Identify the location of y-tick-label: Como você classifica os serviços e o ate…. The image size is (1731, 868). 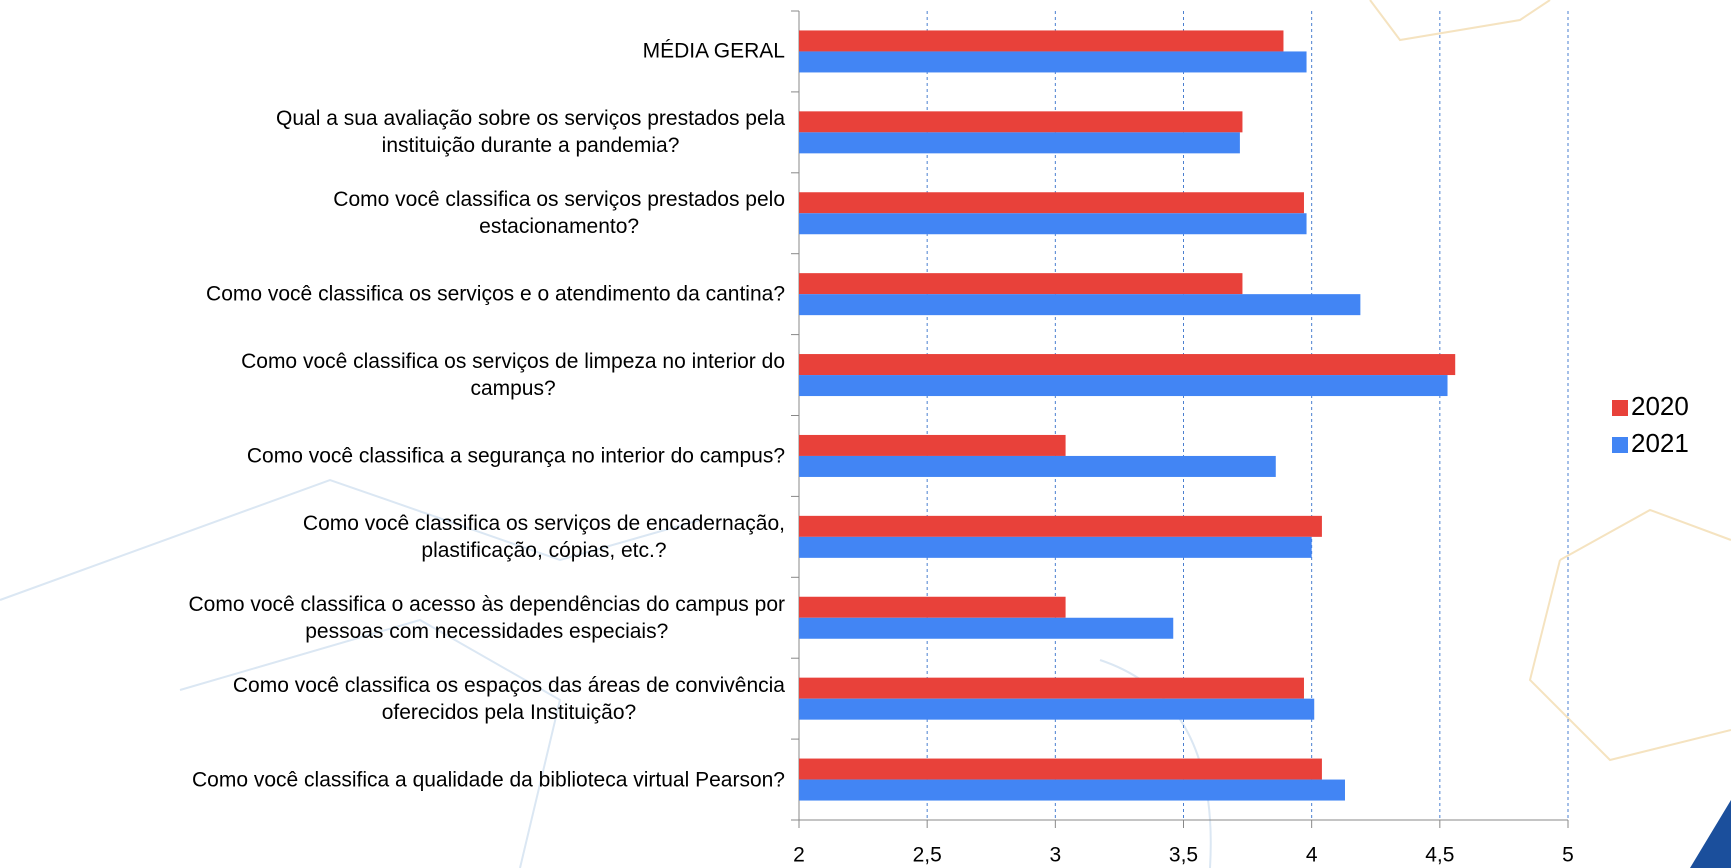
(495, 294).